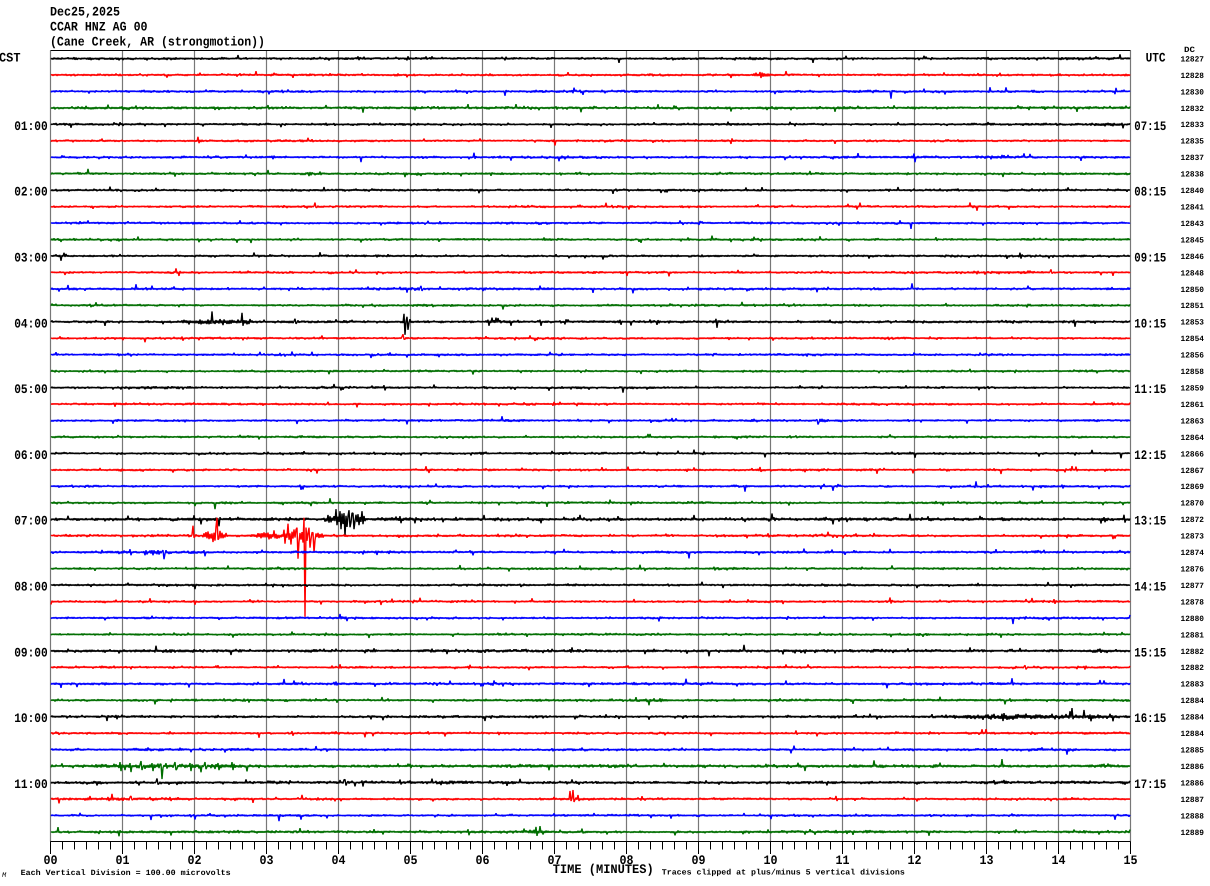  I want to click on svg-text: 10, so click(771, 860).